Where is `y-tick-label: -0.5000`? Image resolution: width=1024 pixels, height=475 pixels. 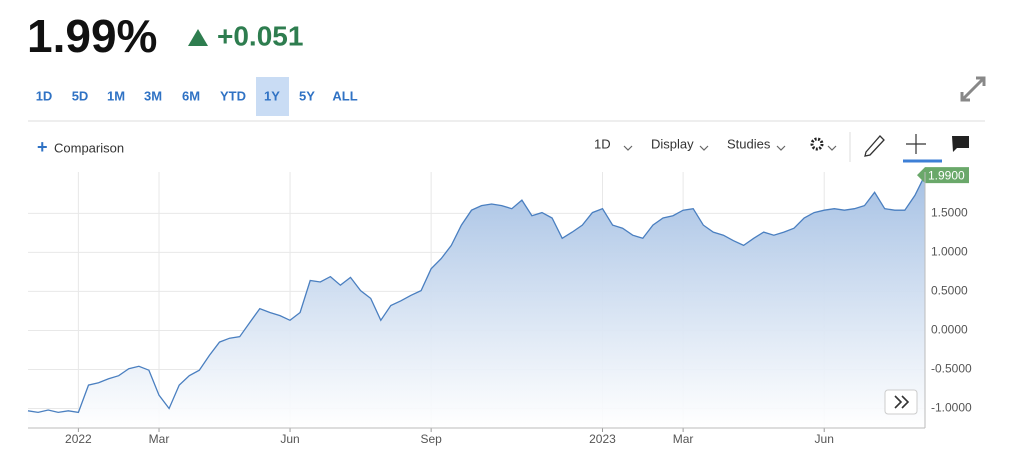 y-tick-label: -0.5000 is located at coordinates (951, 369).